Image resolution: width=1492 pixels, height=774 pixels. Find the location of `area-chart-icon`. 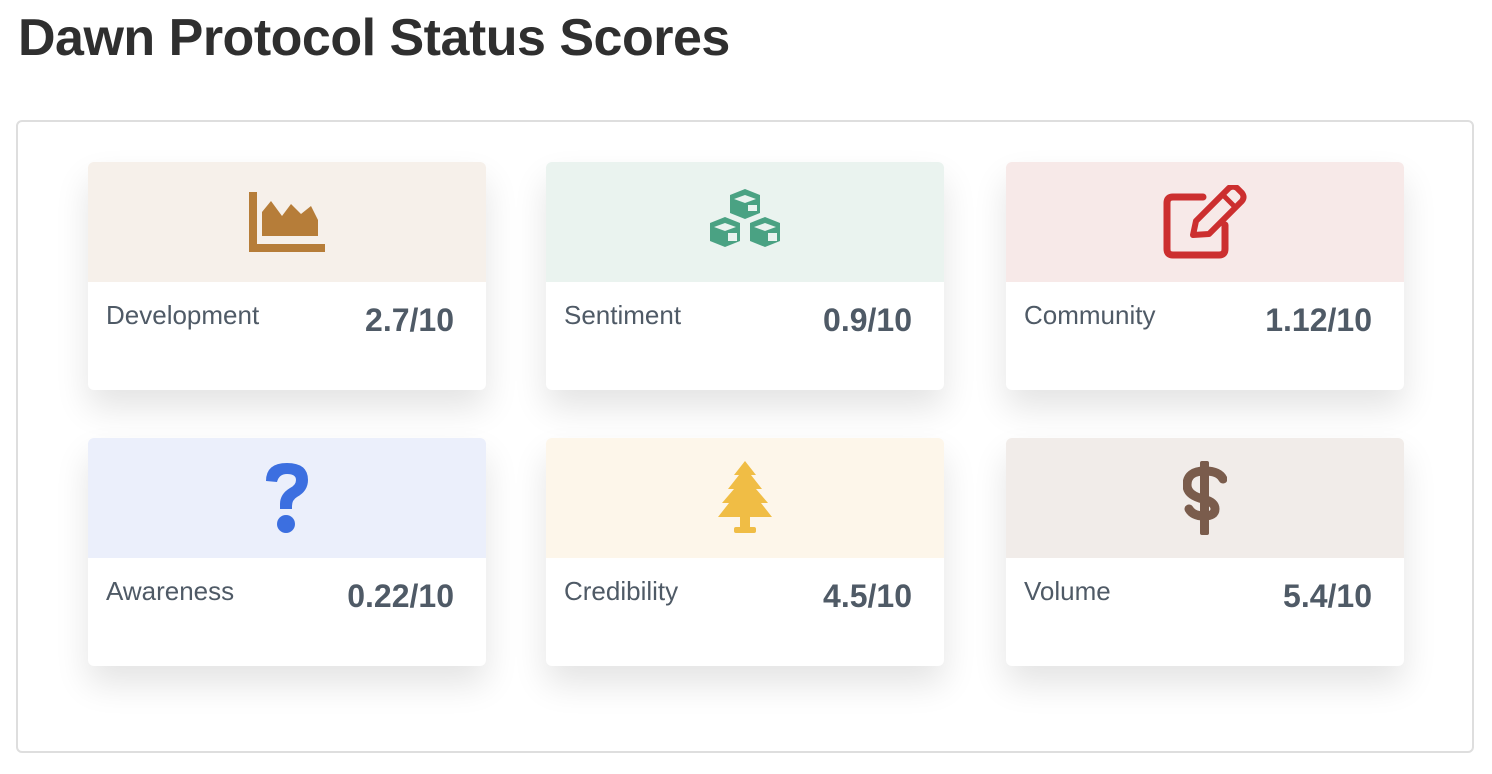

area-chart-icon is located at coordinates (287, 222).